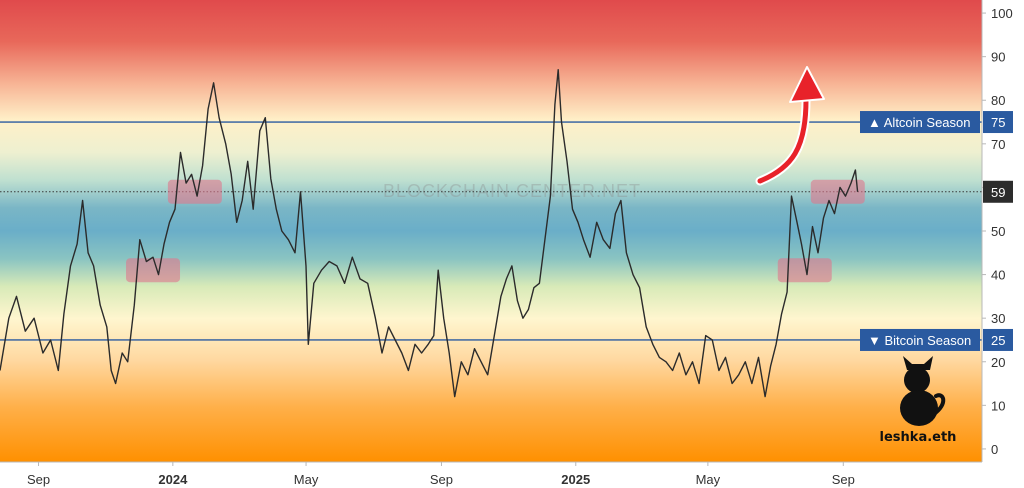 The image size is (1024, 488). I want to click on current-value-label: 59, so click(998, 192).